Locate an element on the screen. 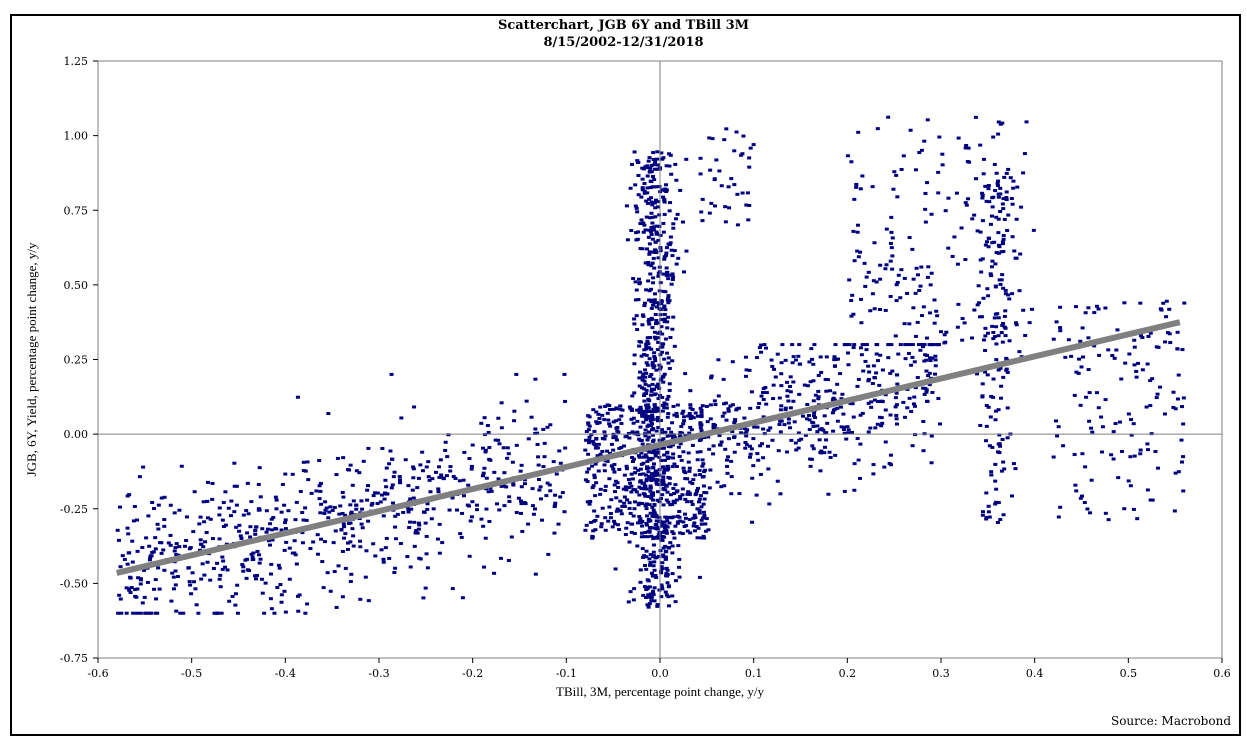  x-tick-label: -0.2 is located at coordinates (472, 673).